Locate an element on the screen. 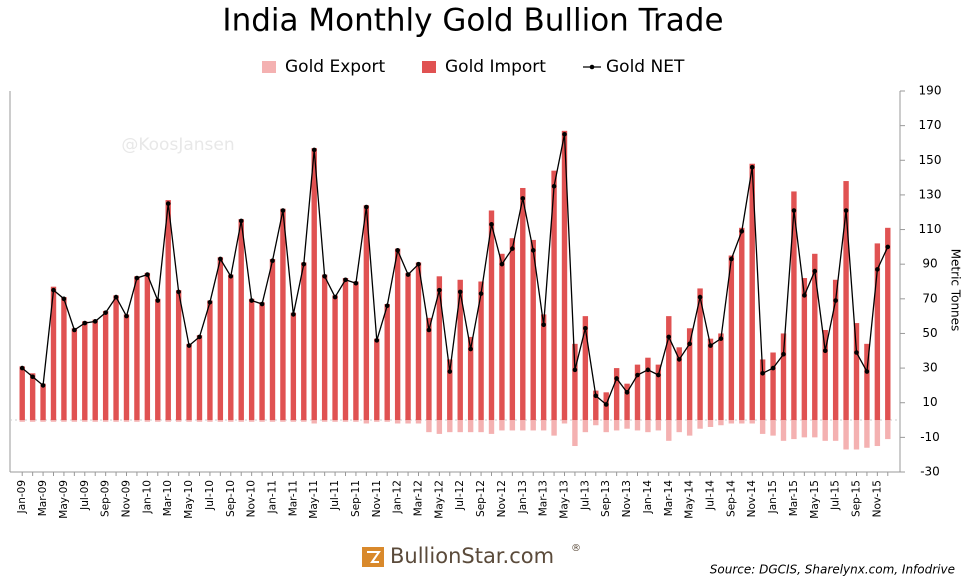  y-tick-label: 190 is located at coordinates (930, 91).